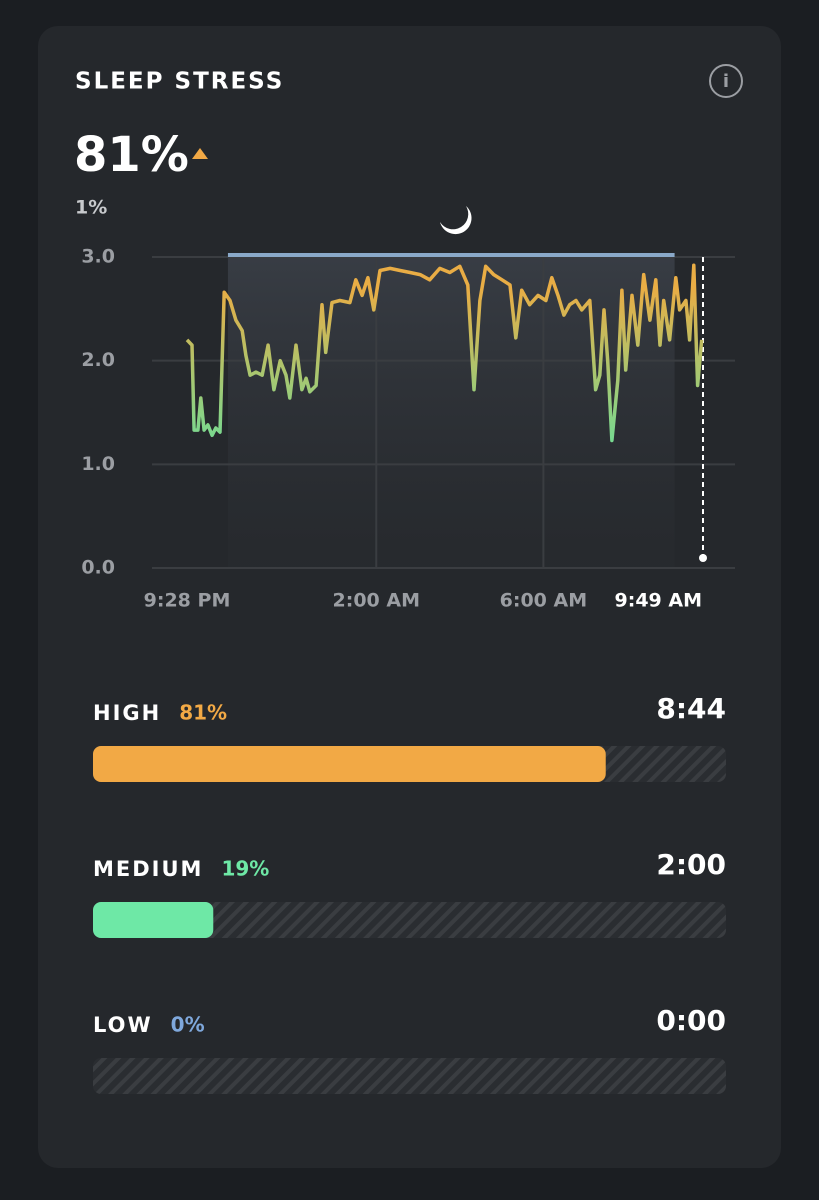 The height and width of the screenshot is (1200, 819). Describe the element at coordinates (98, 464) in the screenshot. I see `y-tick-label: 1.0` at that location.